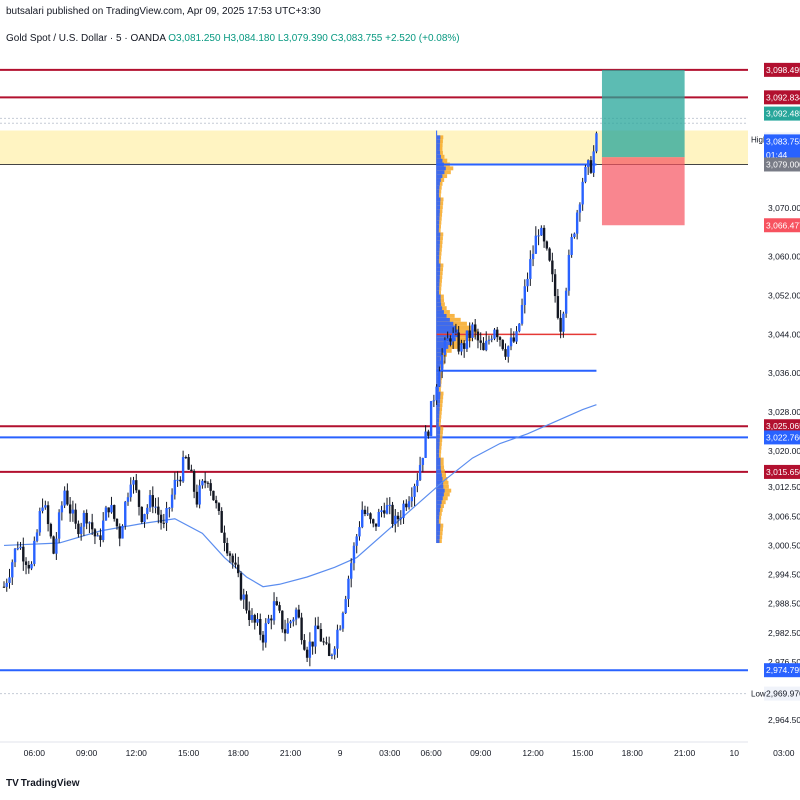 The image size is (800, 800). I want to click on level-price-label: 3,025.065, so click(783, 426).